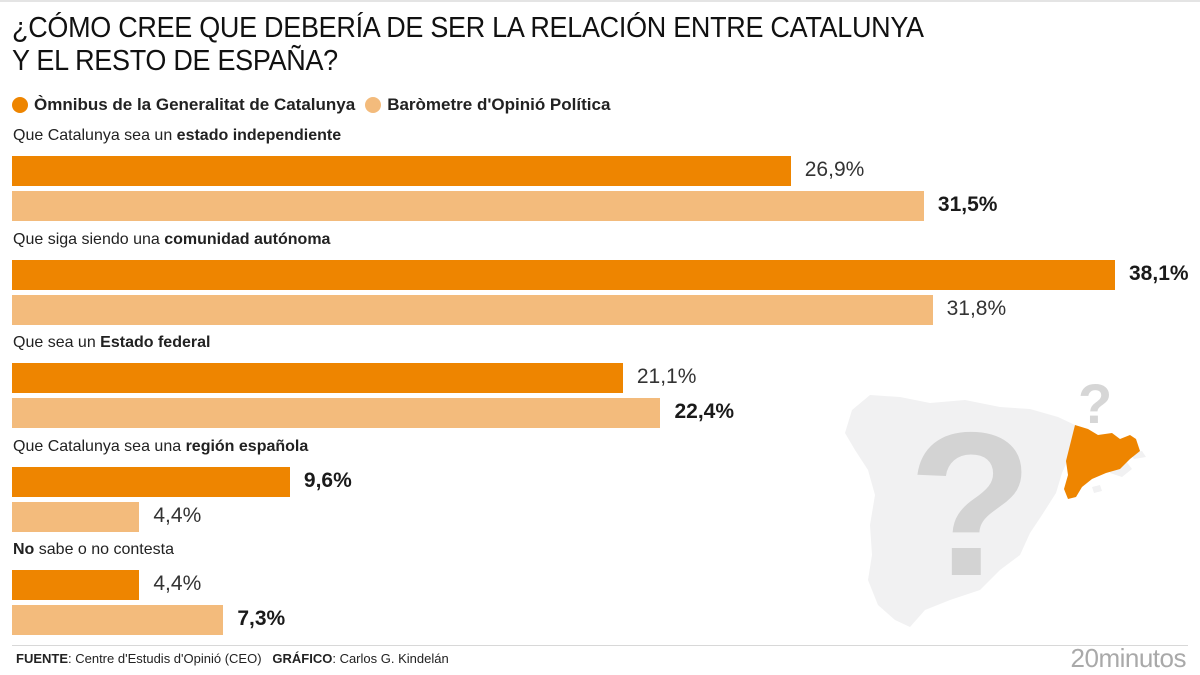 Image resolution: width=1200 pixels, height=675 pixels. What do you see at coordinates (666, 376) in the screenshot?
I see `data-label: 21,1%` at bounding box center [666, 376].